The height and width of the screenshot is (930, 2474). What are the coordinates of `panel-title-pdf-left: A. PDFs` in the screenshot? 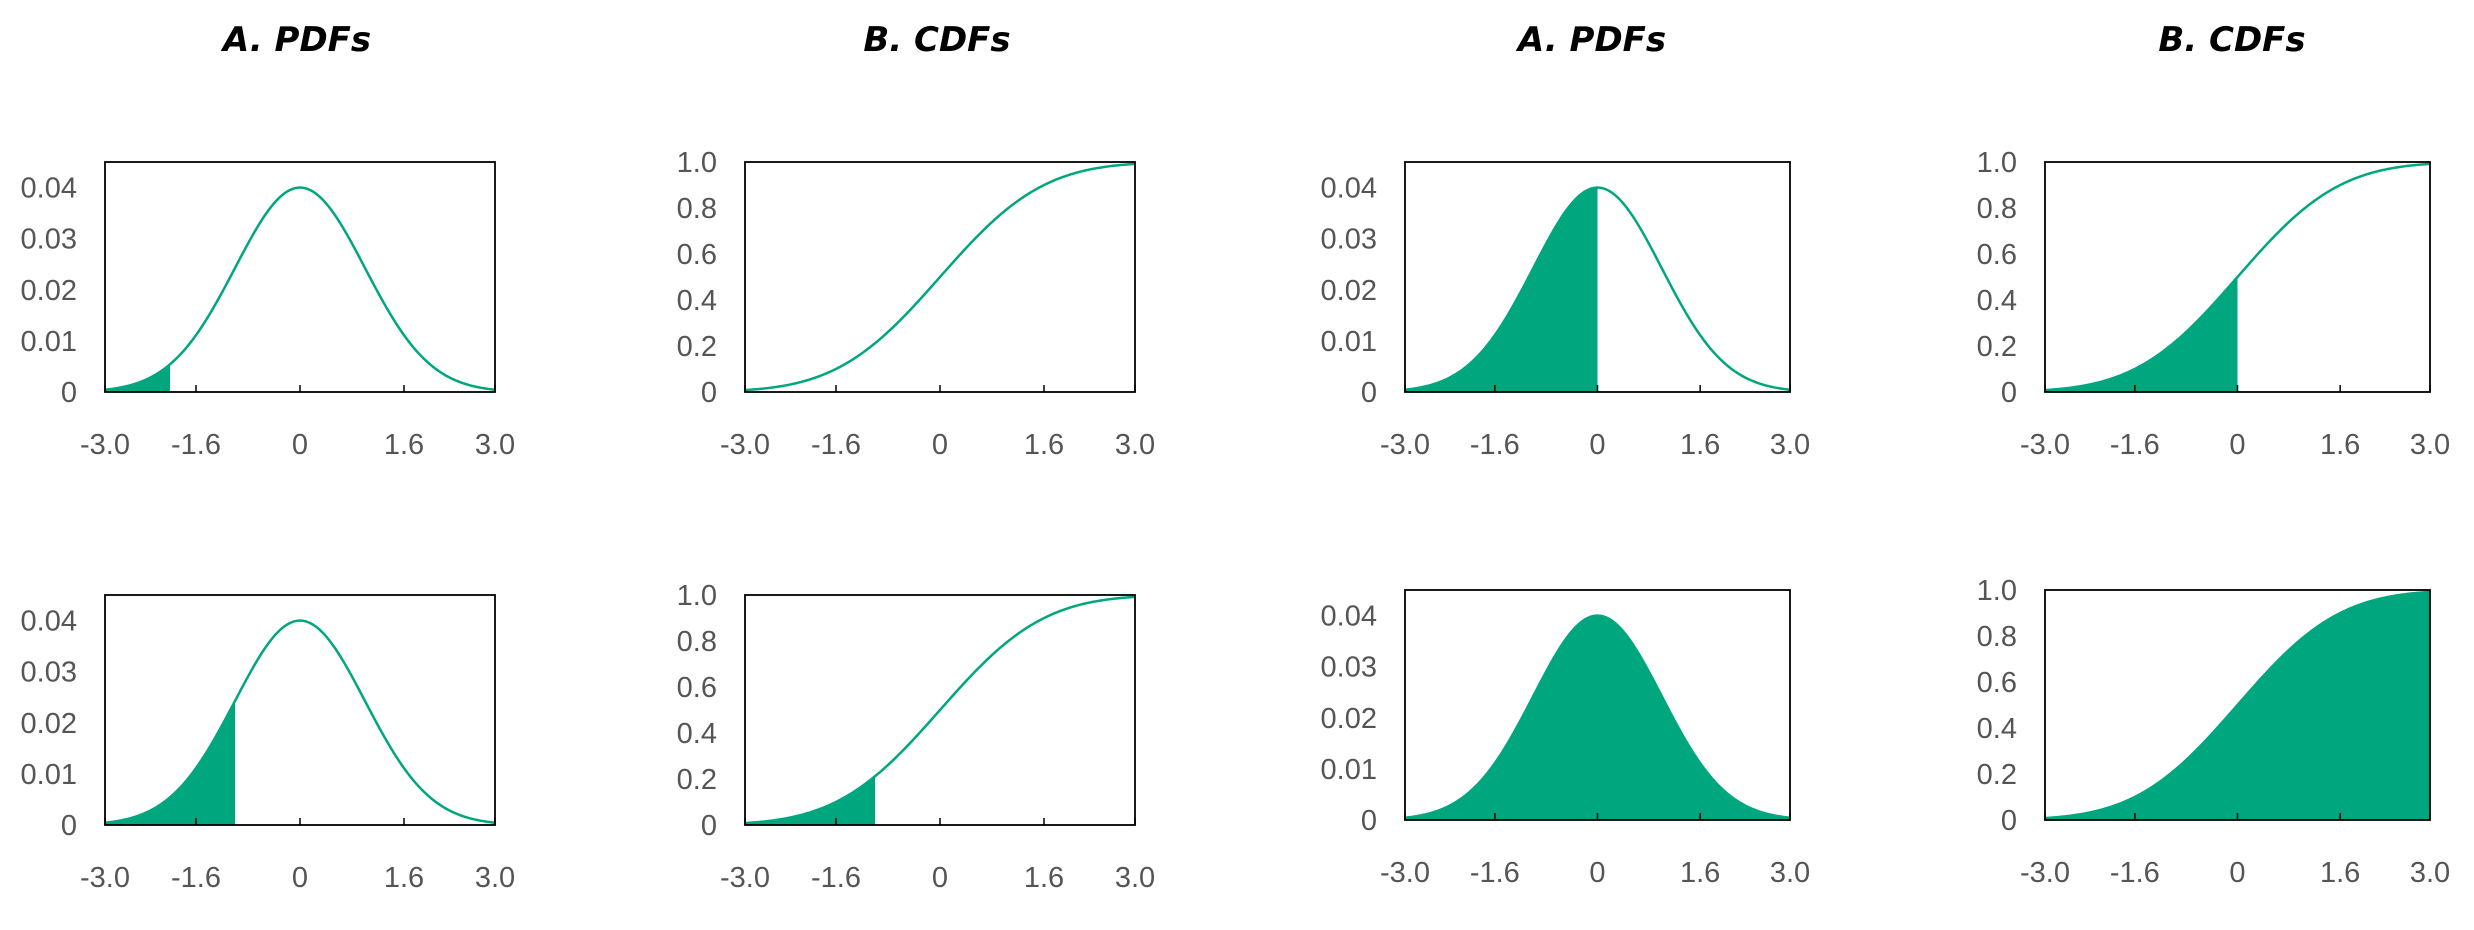 It's located at (297, 40).